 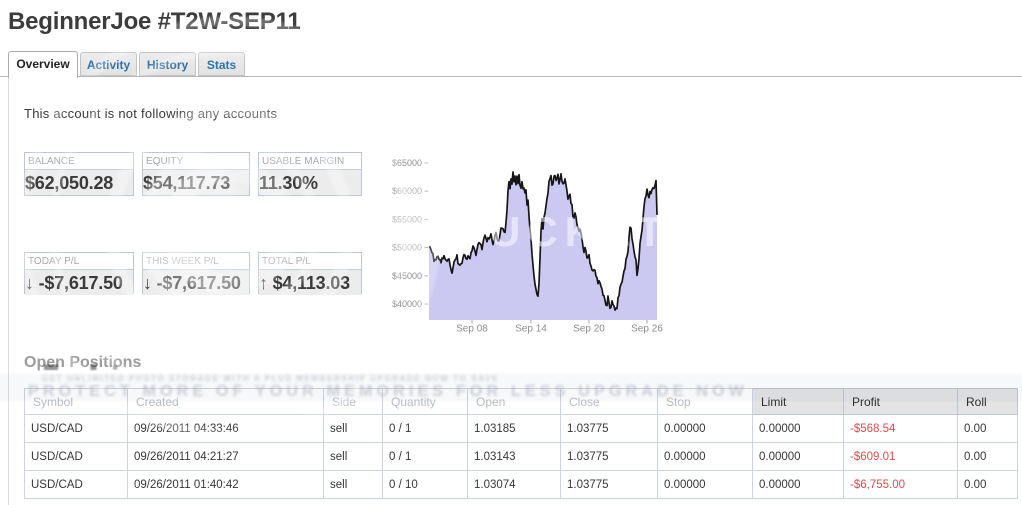 I want to click on svg-text: Sep 20, so click(x=589, y=329).